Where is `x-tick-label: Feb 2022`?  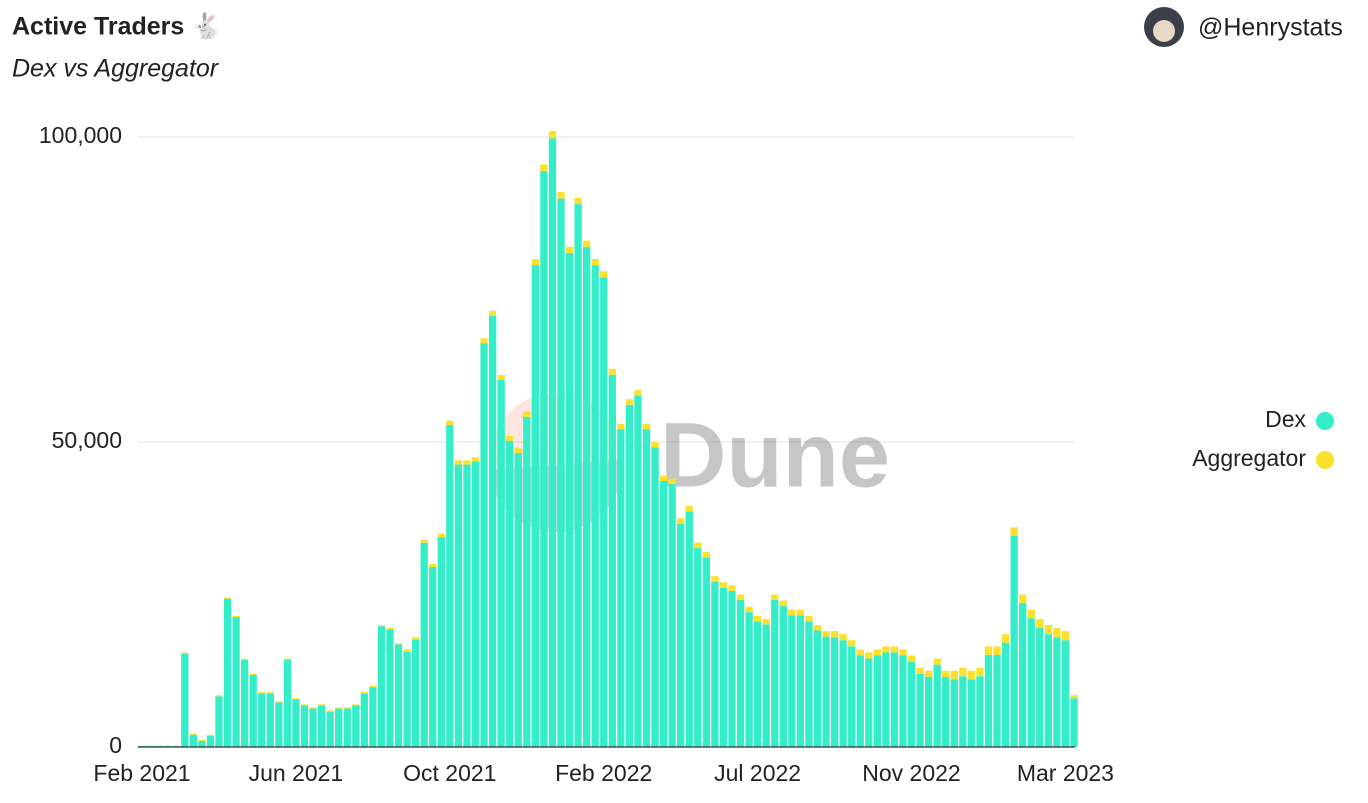 x-tick-label: Feb 2022 is located at coordinates (603, 773).